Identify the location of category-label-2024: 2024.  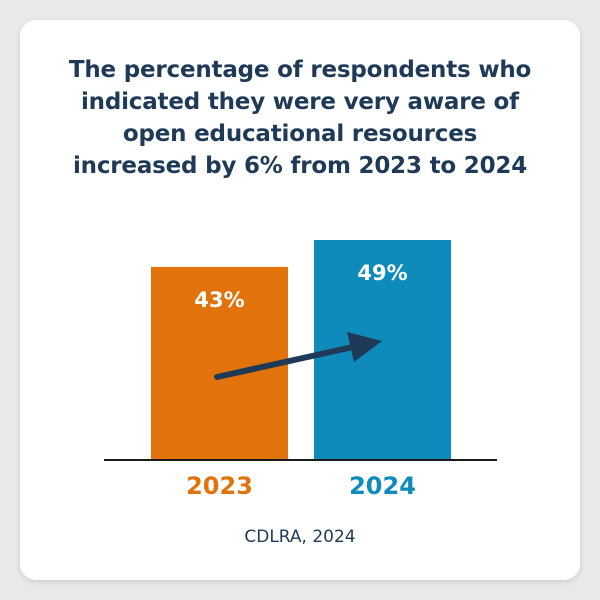
(382, 486).